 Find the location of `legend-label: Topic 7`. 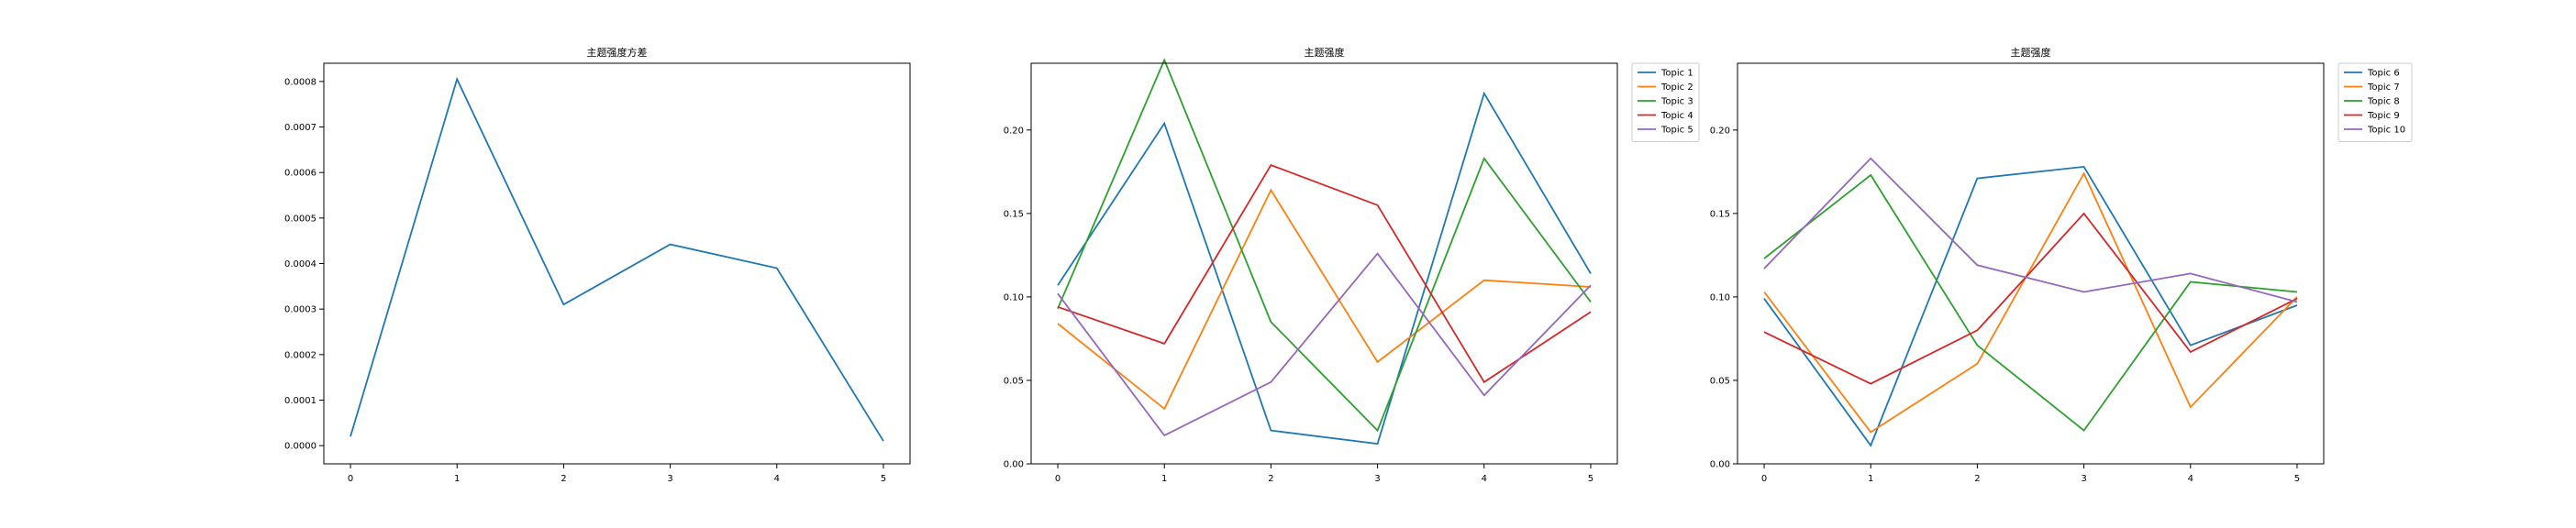

legend-label: Topic 7 is located at coordinates (2383, 87).